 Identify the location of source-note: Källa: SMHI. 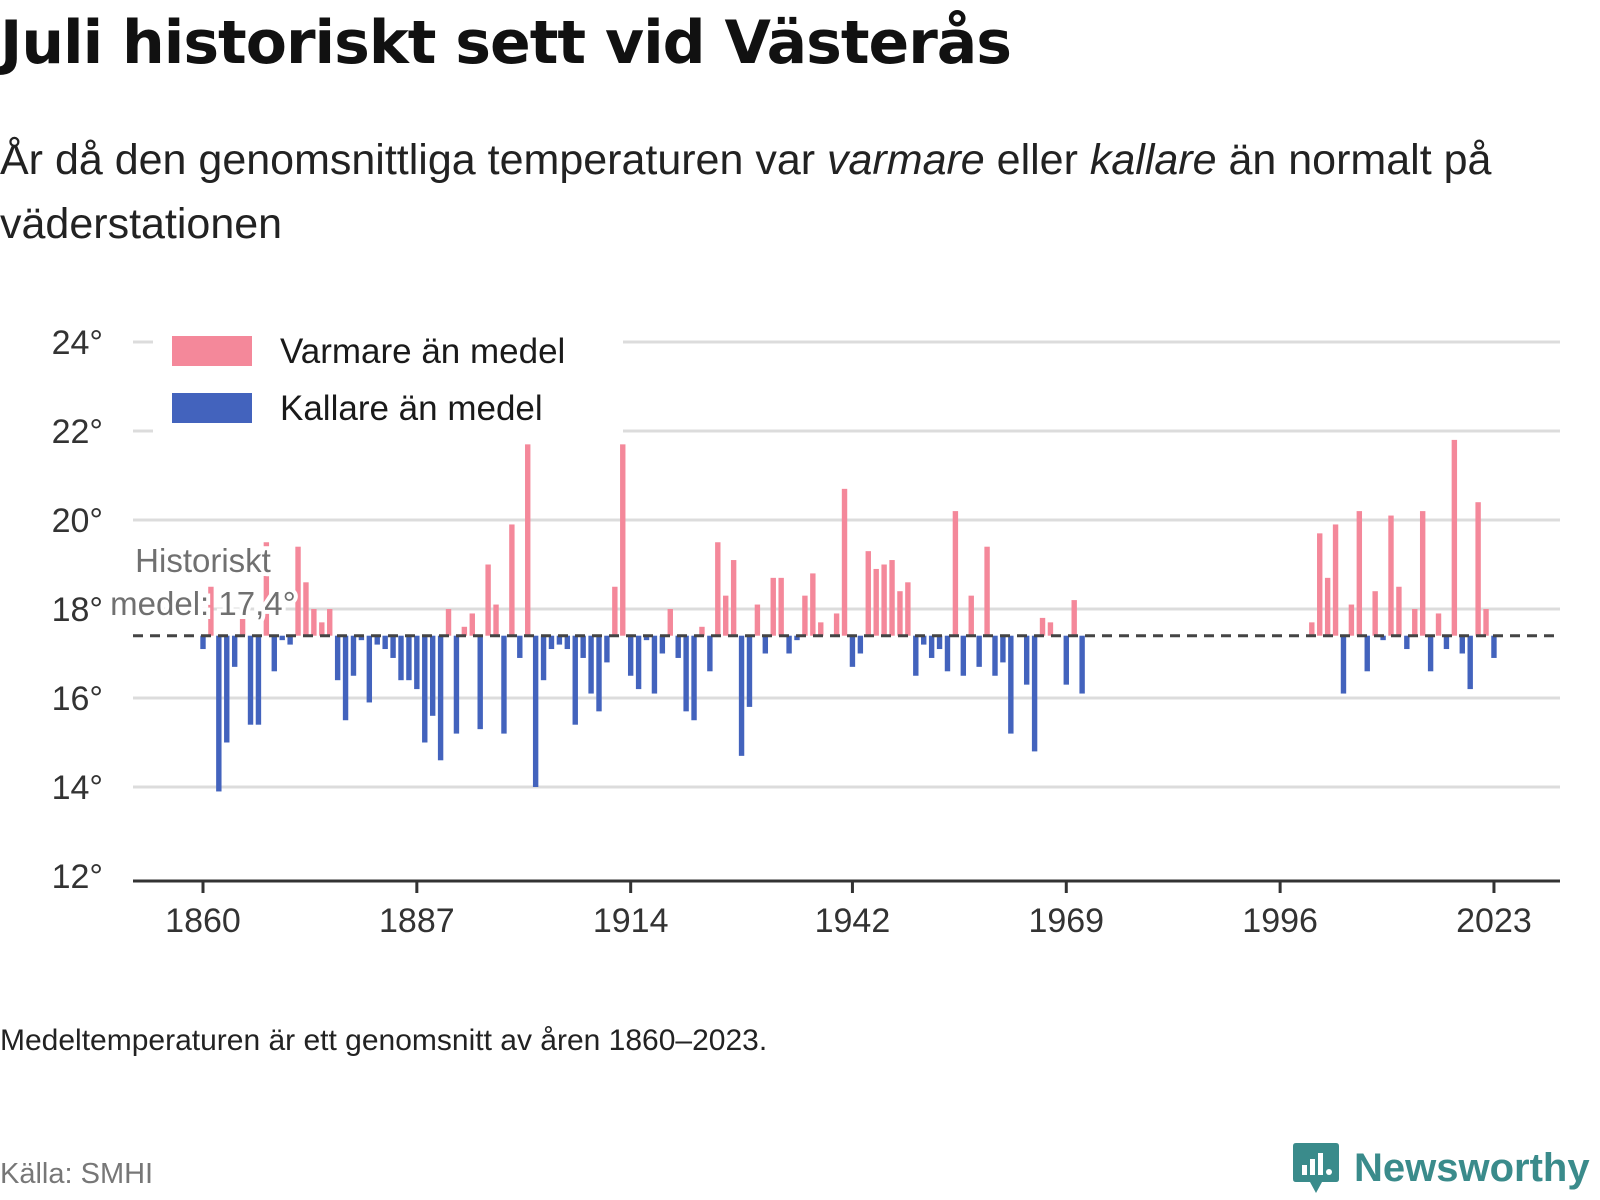
(77, 1174).